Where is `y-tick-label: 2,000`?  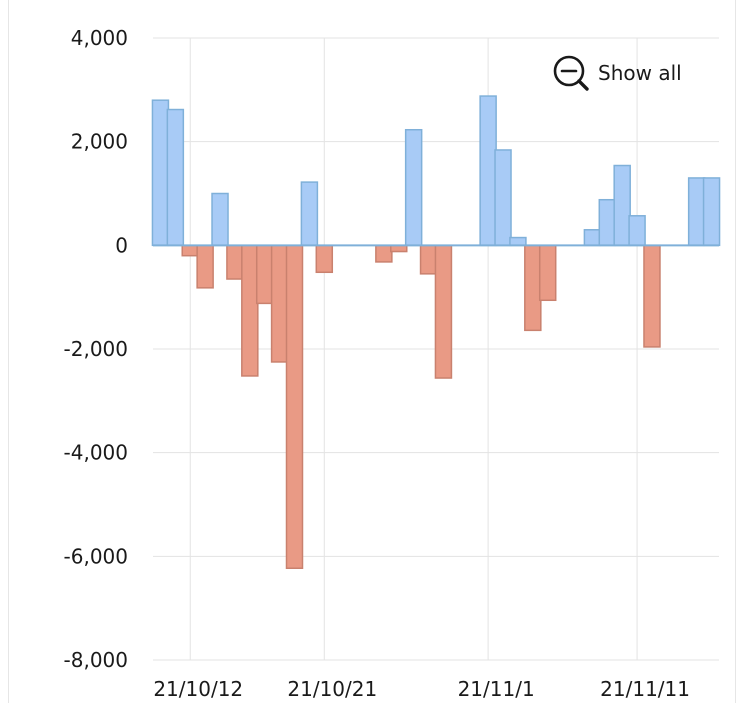 y-tick-label: 2,000 is located at coordinates (99, 142).